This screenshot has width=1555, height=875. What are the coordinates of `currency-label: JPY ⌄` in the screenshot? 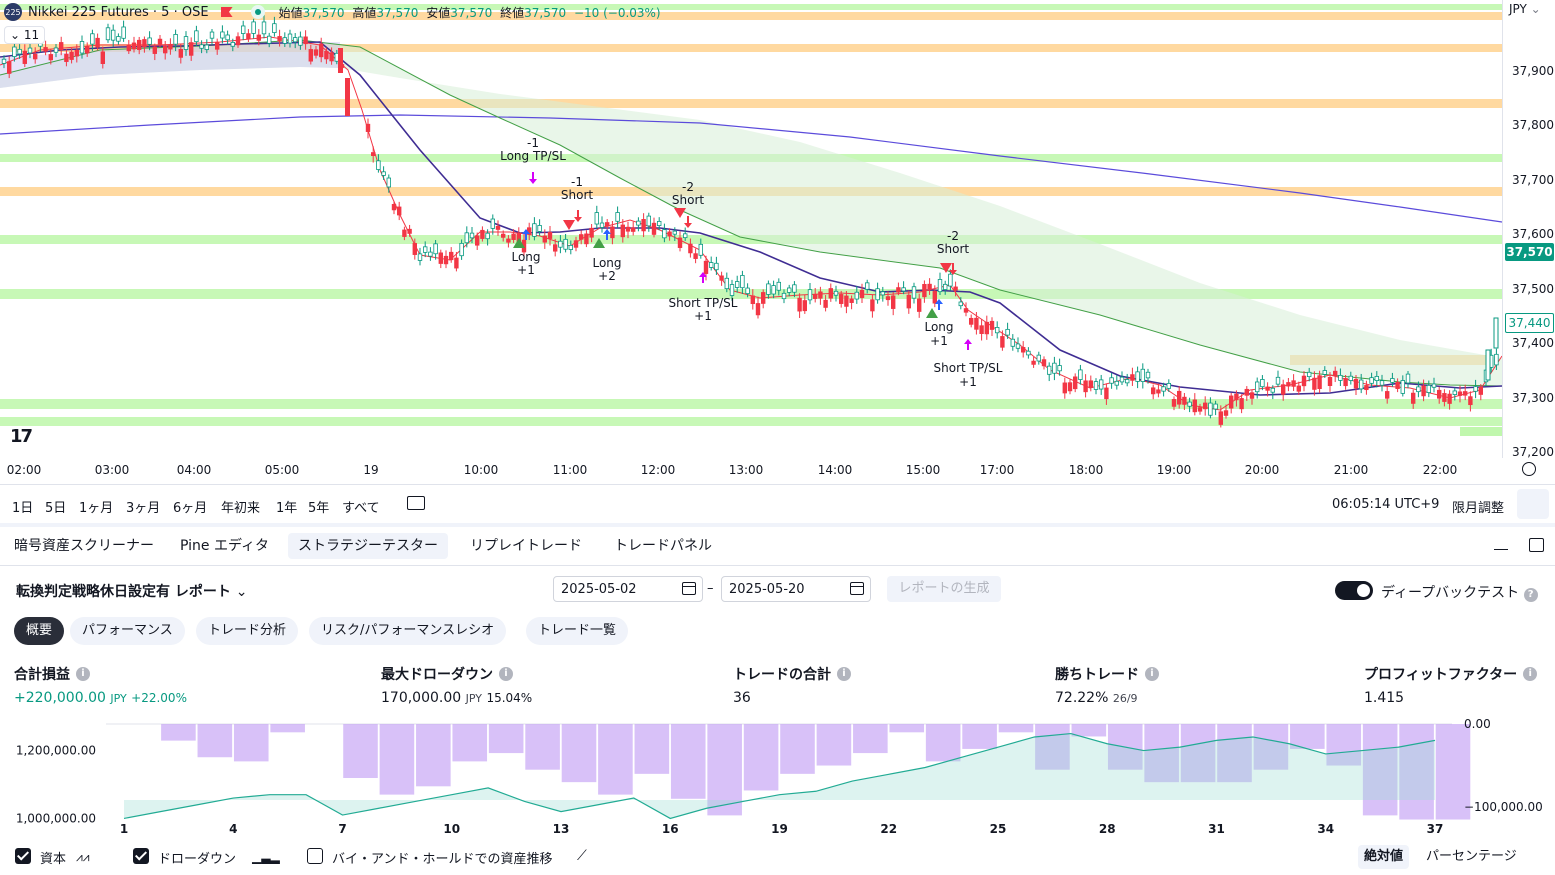 It's located at (1525, 9).